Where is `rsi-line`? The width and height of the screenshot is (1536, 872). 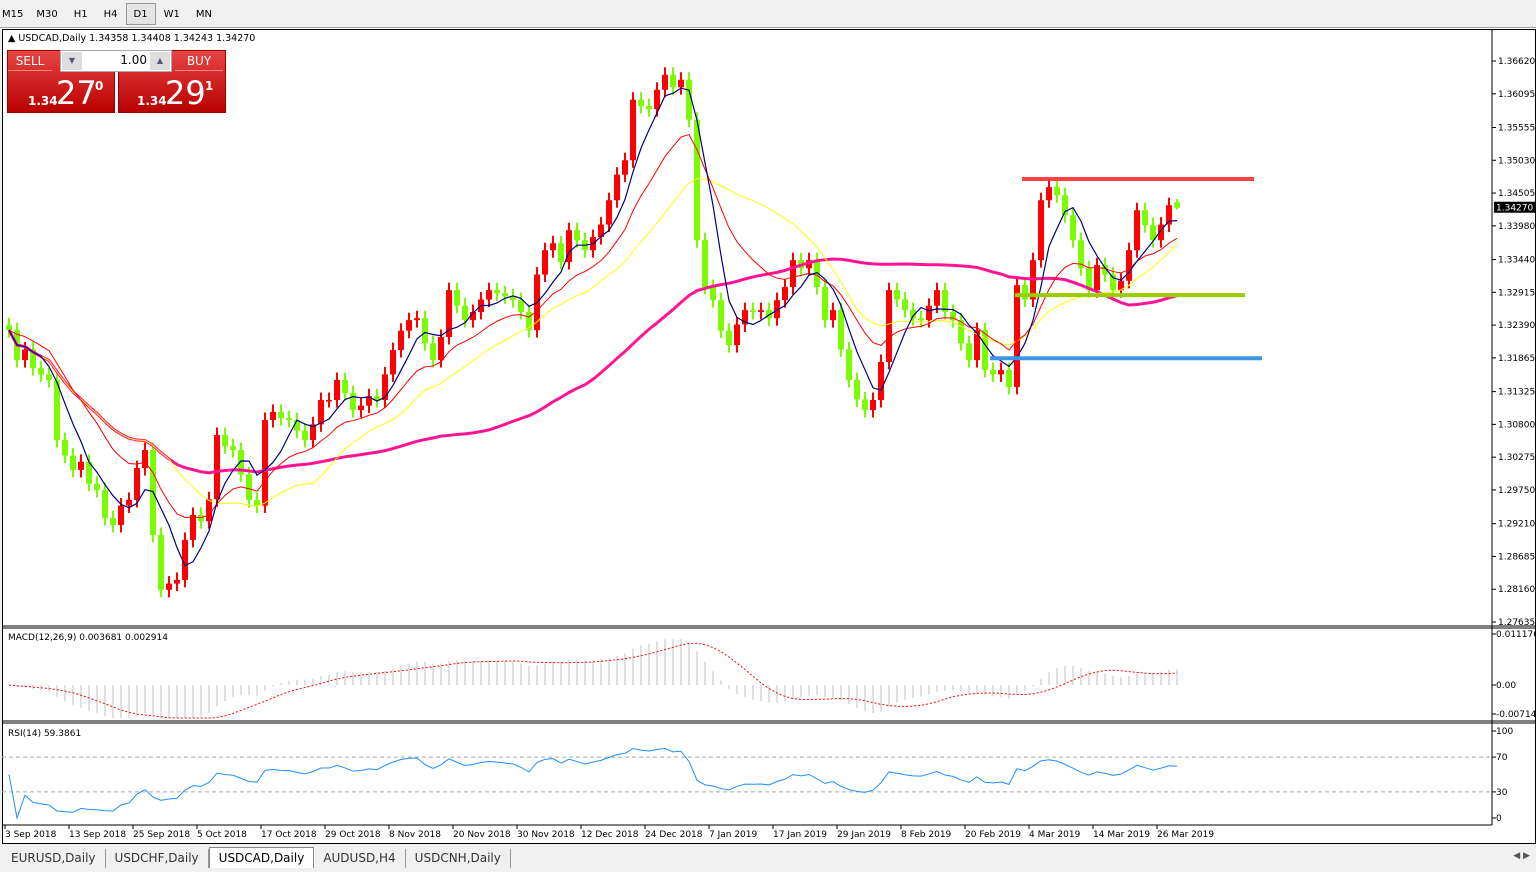
rsi-line is located at coordinates (593, 783).